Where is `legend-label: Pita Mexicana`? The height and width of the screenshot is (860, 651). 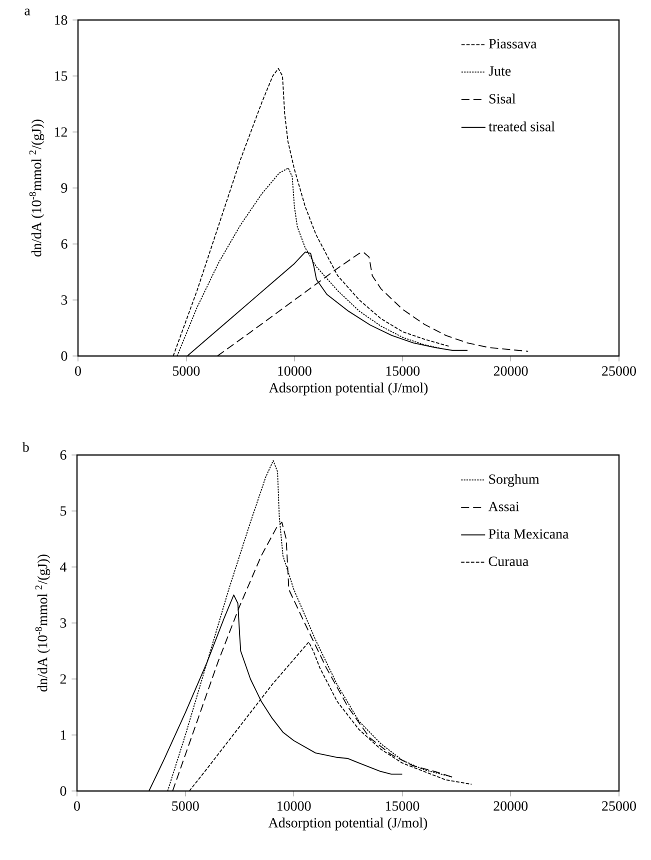 legend-label: Pita Mexicana is located at coordinates (528, 534).